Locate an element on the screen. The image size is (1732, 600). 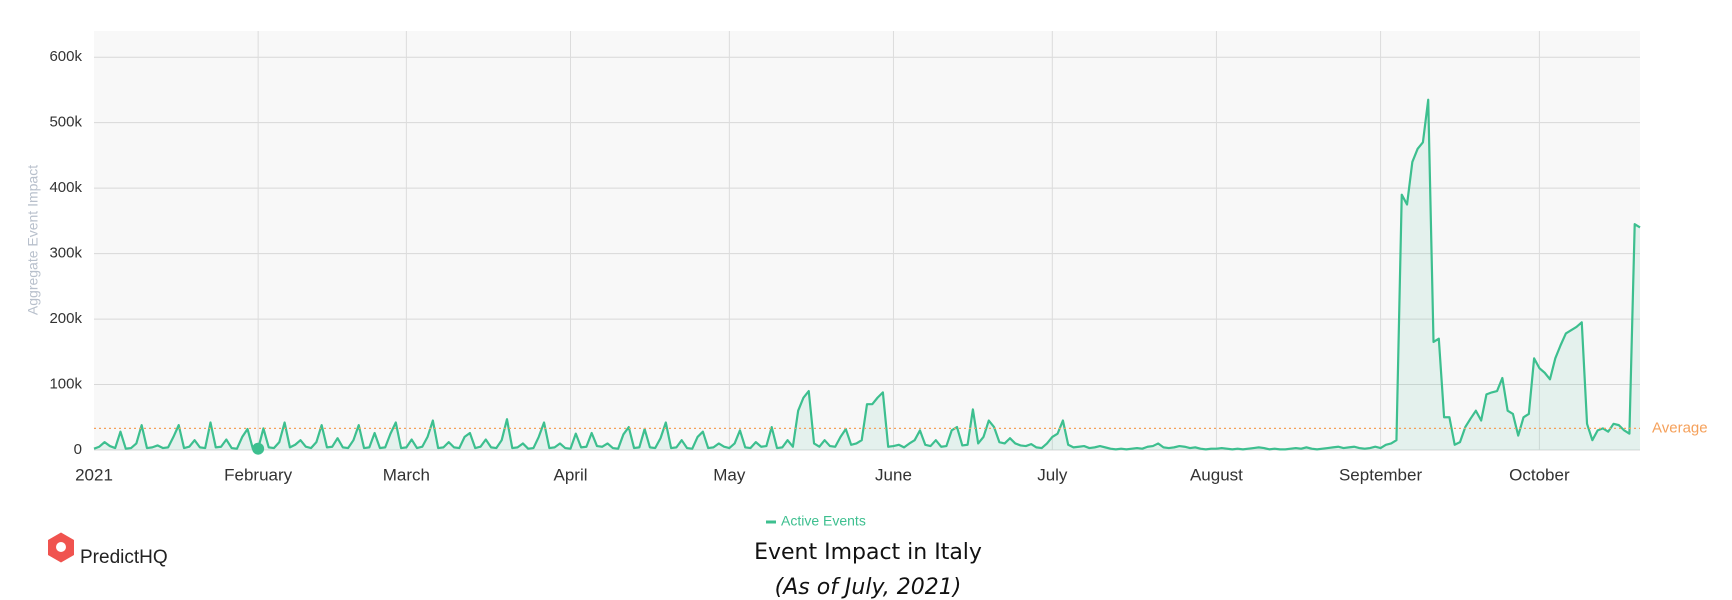
y-tick-label: 600k is located at coordinates (65, 56).